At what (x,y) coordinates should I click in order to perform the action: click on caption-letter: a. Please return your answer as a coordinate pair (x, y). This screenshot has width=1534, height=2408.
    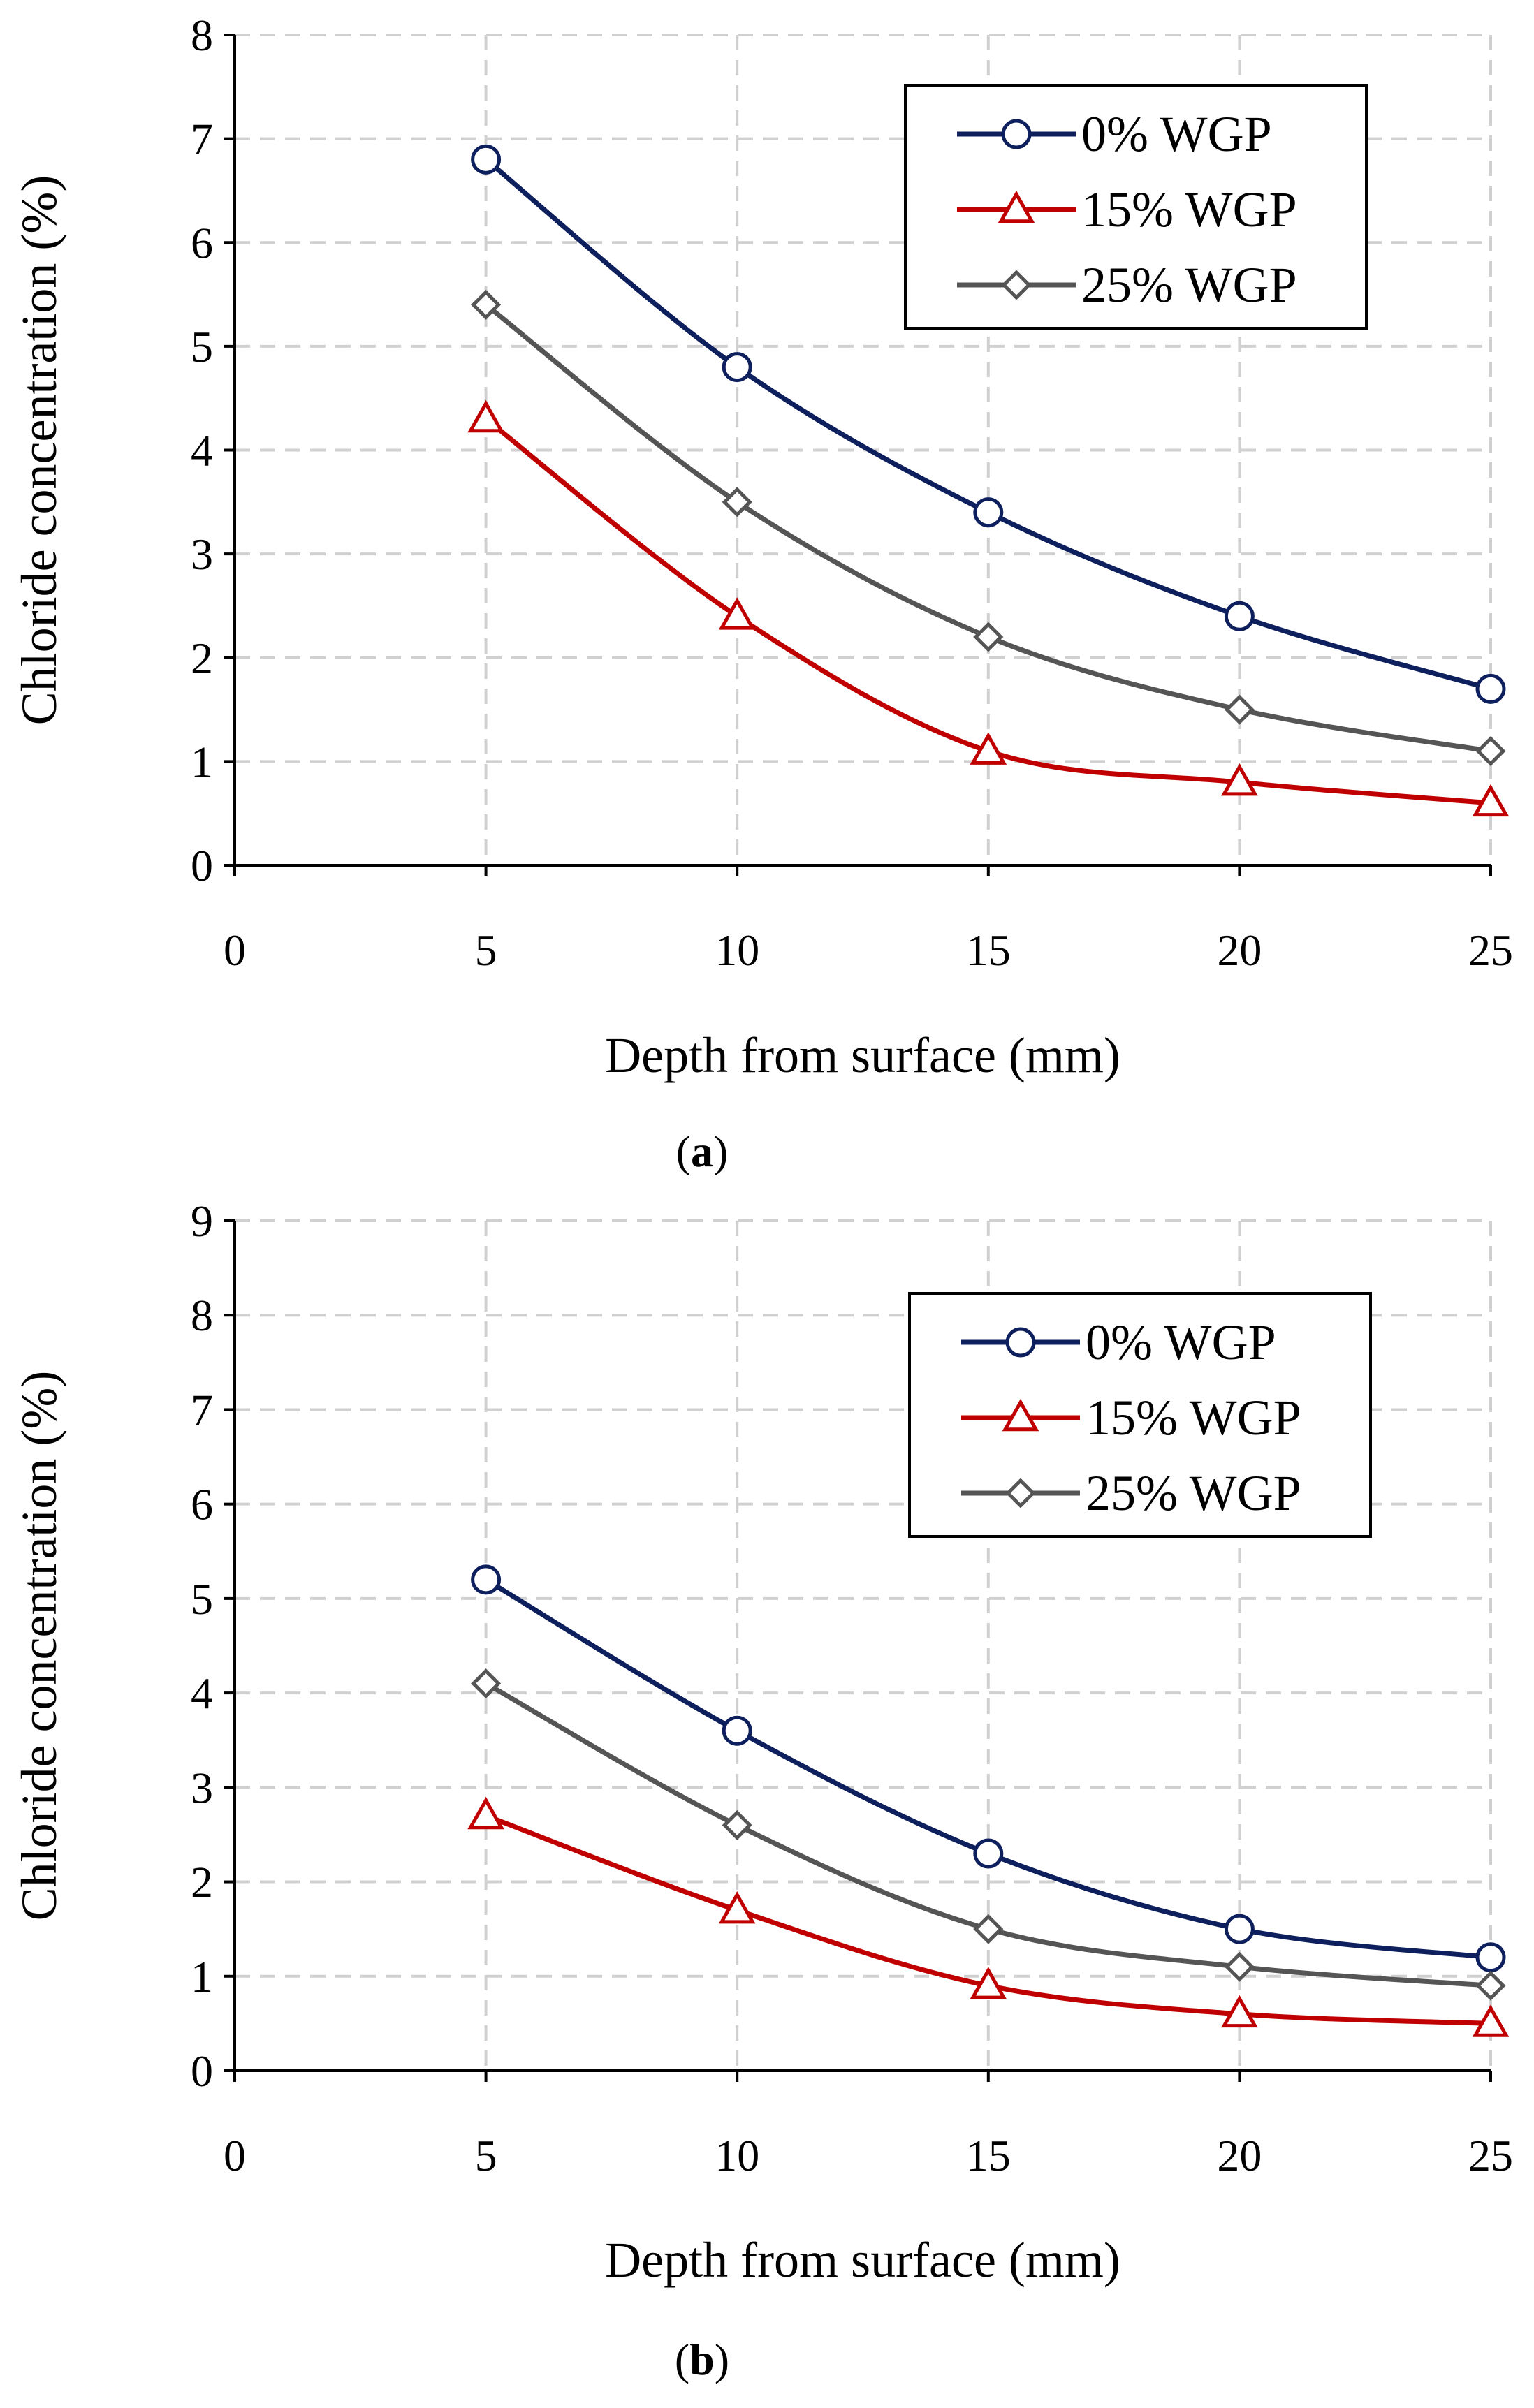
    Looking at the image, I should click on (702, 1151).